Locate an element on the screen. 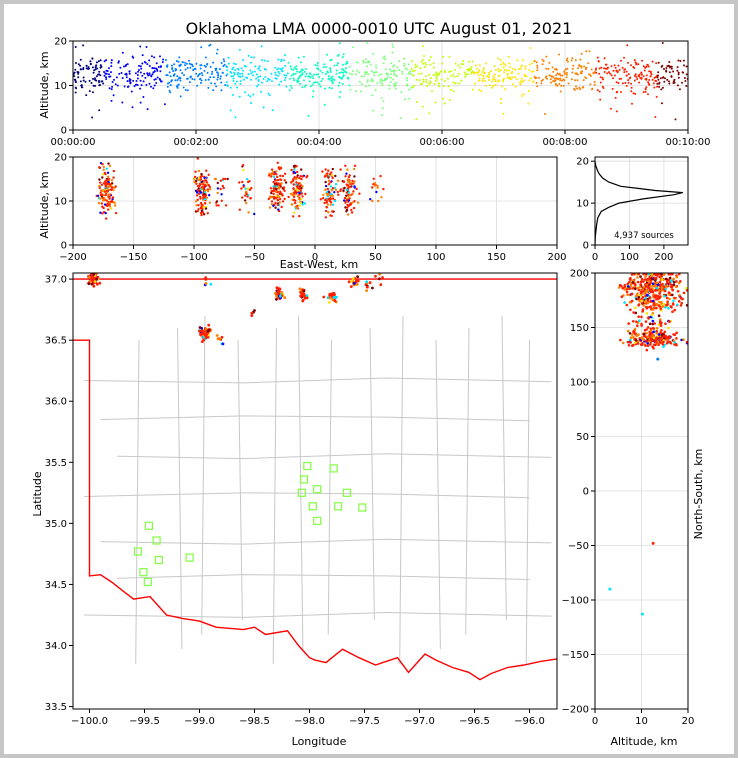  ew-altitude-xtick-label: −200 is located at coordinates (72, 257).